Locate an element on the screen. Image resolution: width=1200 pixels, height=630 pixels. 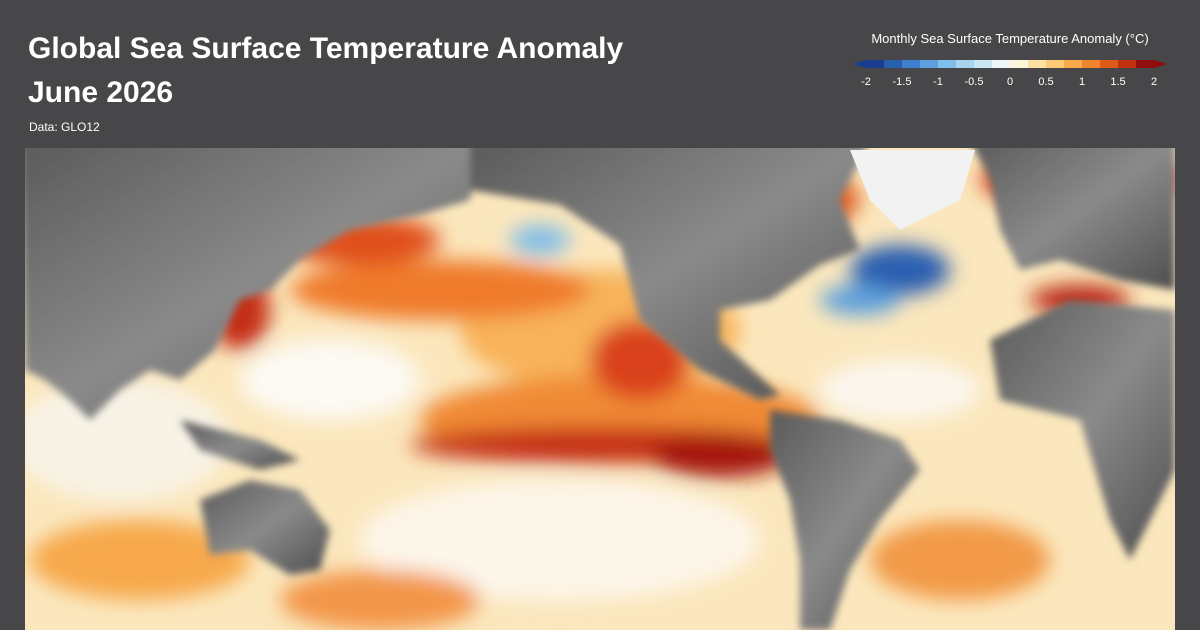
colorbar-arrow-low is located at coordinates (859, 64).